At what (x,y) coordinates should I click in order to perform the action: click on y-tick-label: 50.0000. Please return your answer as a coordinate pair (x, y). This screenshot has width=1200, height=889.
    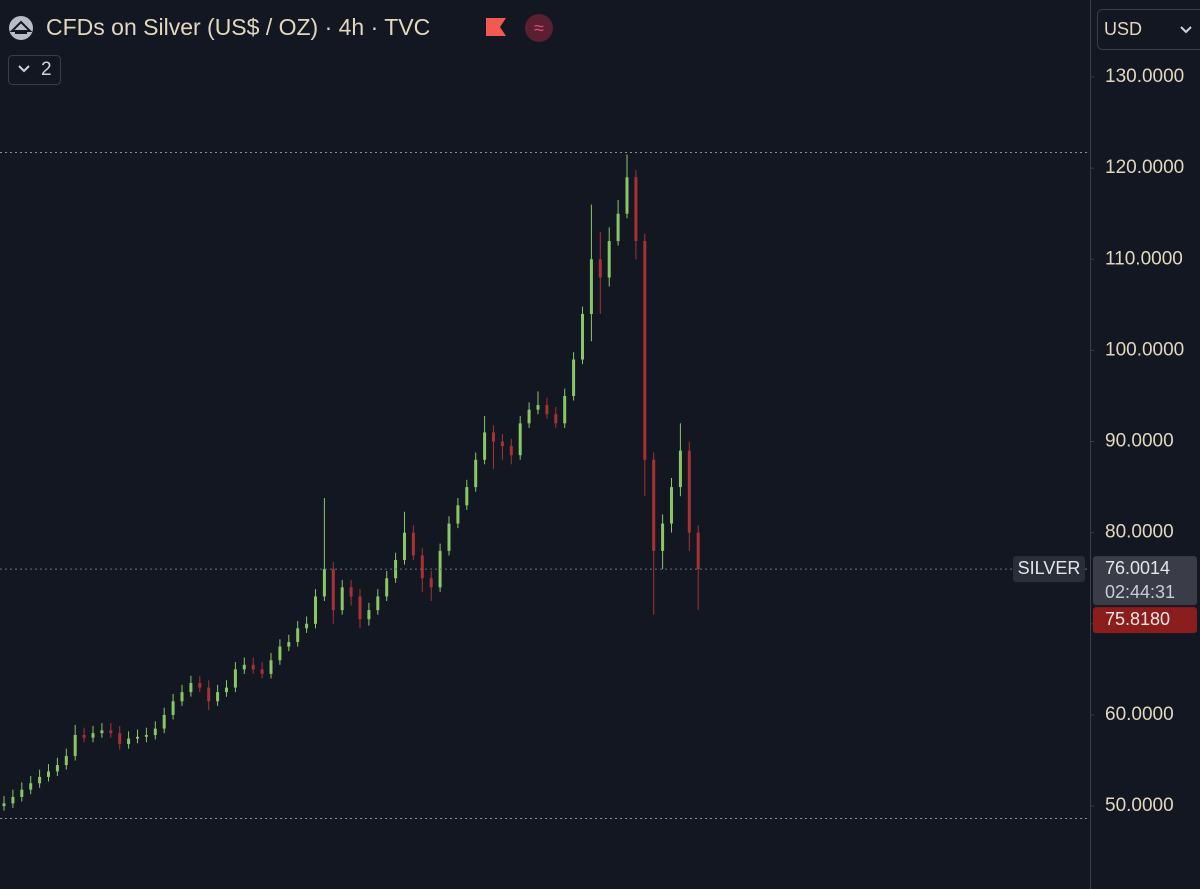
    Looking at the image, I should click on (1139, 805).